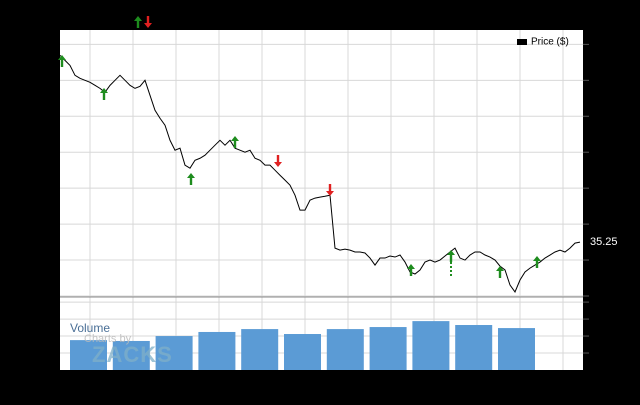 This screenshot has width=640, height=405. What do you see at coordinates (604, 242) in the screenshot?
I see `last-price-label: 35.25` at bounding box center [604, 242].